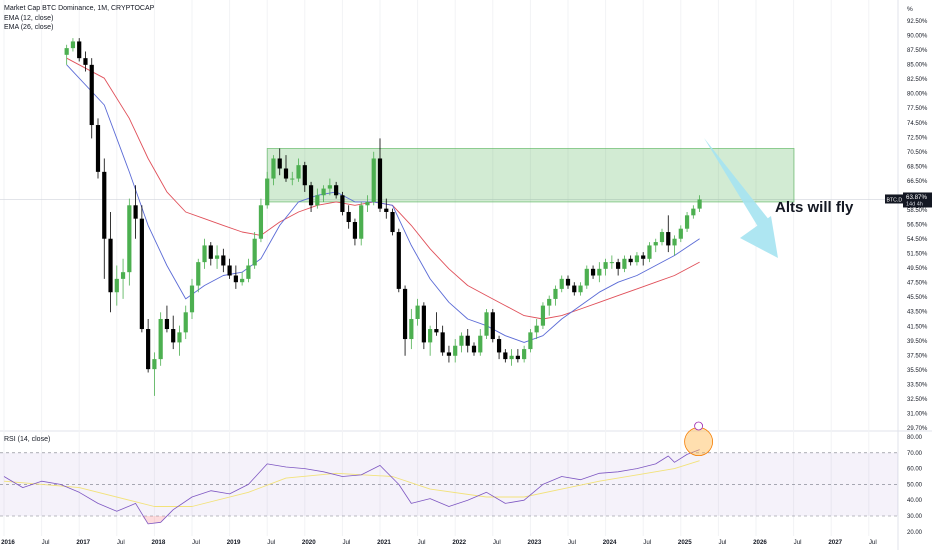  What do you see at coordinates (29, 18) in the screenshot?
I see `ema12-legend: EMA (12, close)` at bounding box center [29, 18].